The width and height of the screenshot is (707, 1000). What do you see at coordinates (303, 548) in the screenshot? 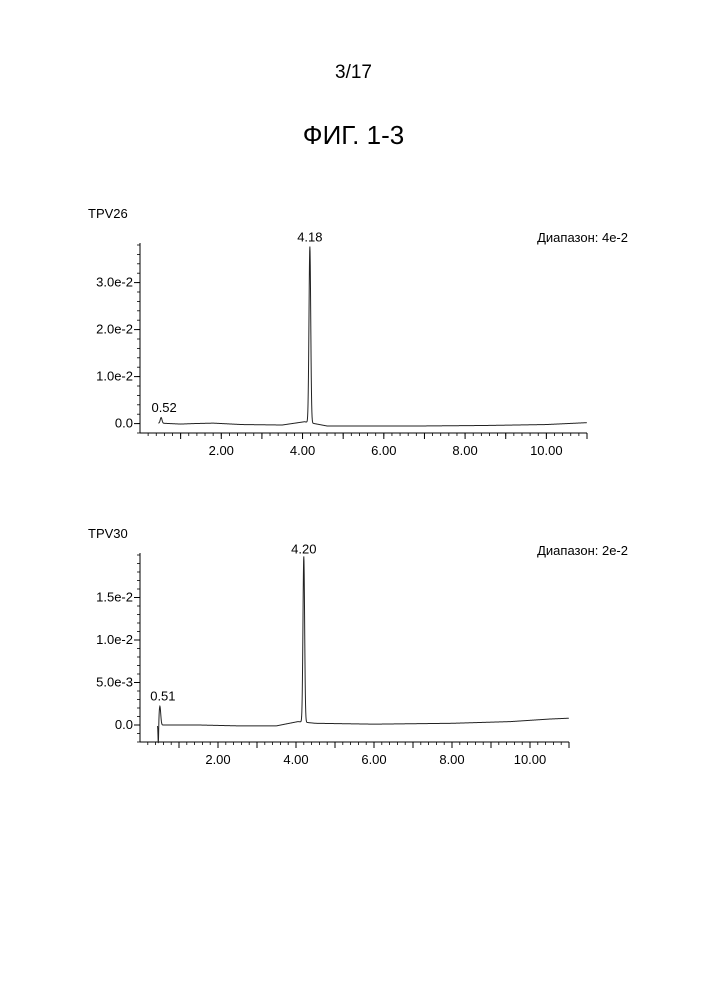
I see `chart-1-peak-label: 4.20` at bounding box center [303, 548].